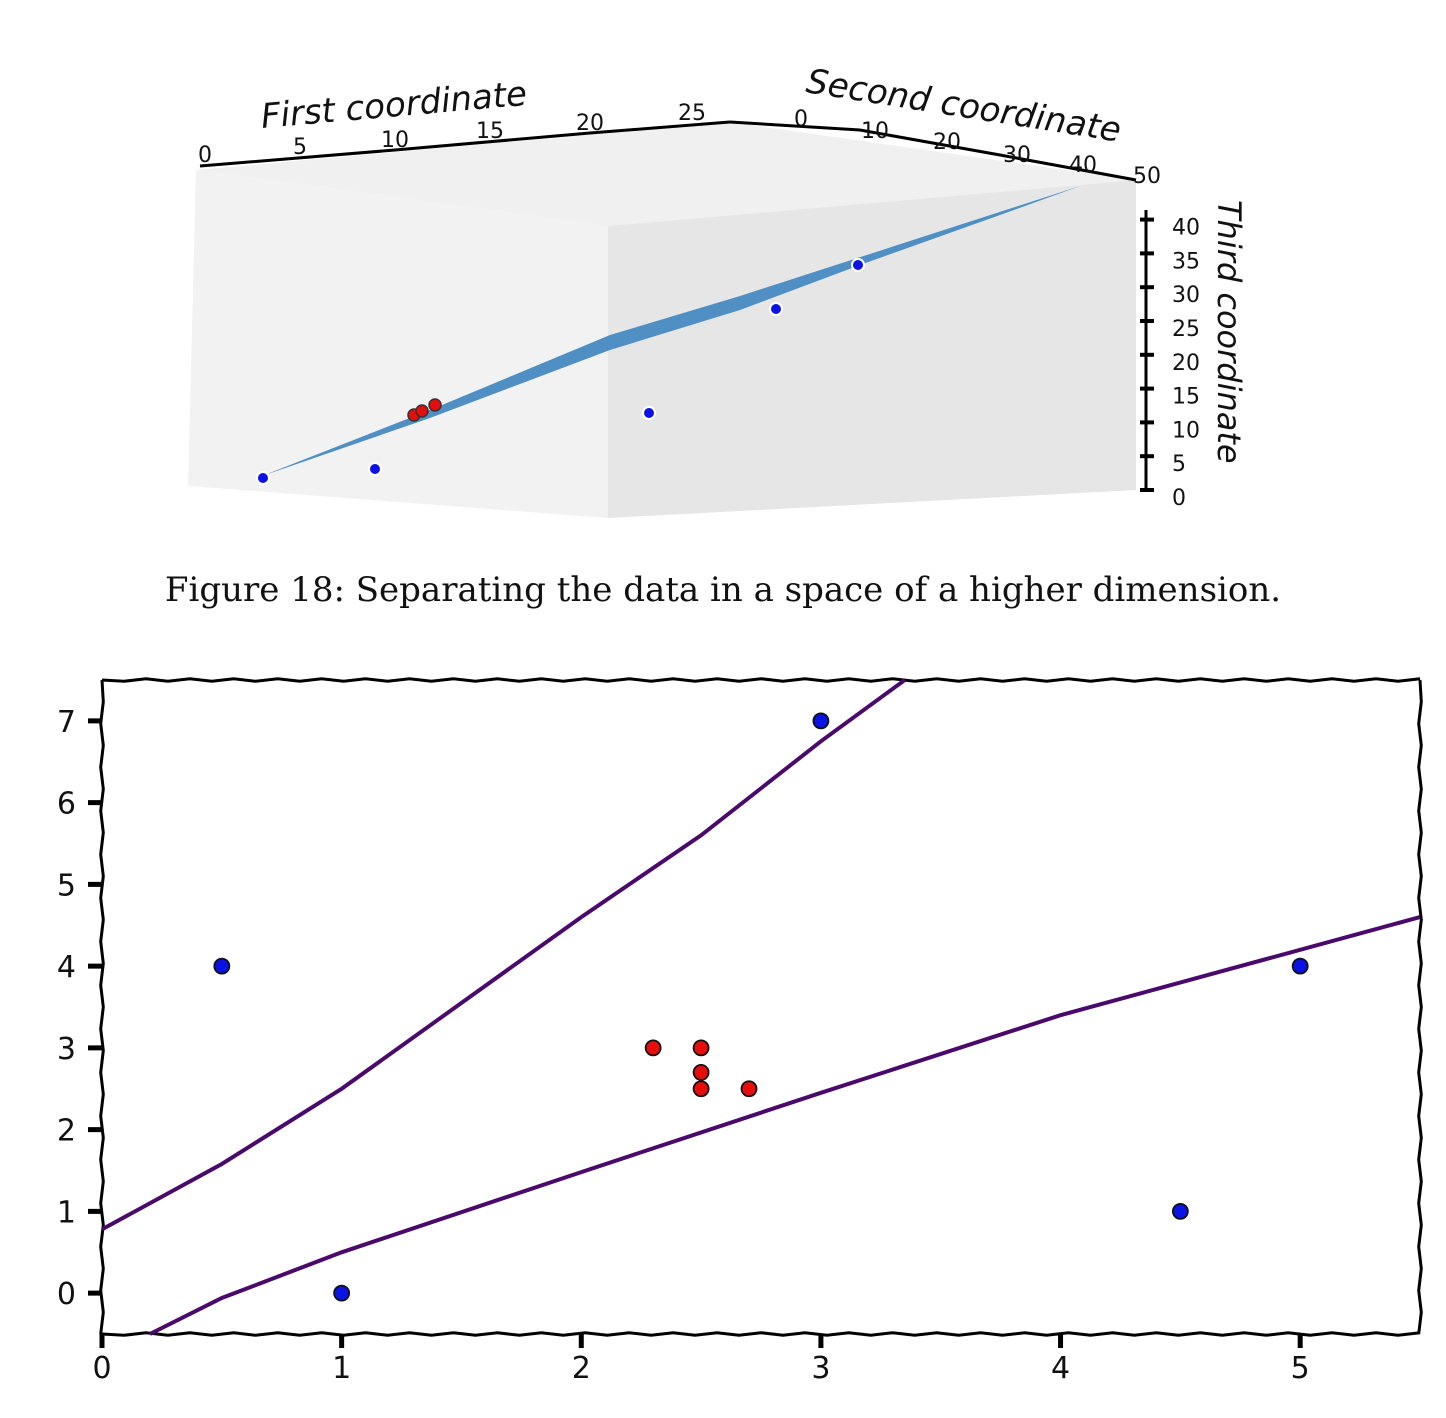 The height and width of the screenshot is (1418, 1446). I want to click on z-tick-label: 5, so click(1179, 464).